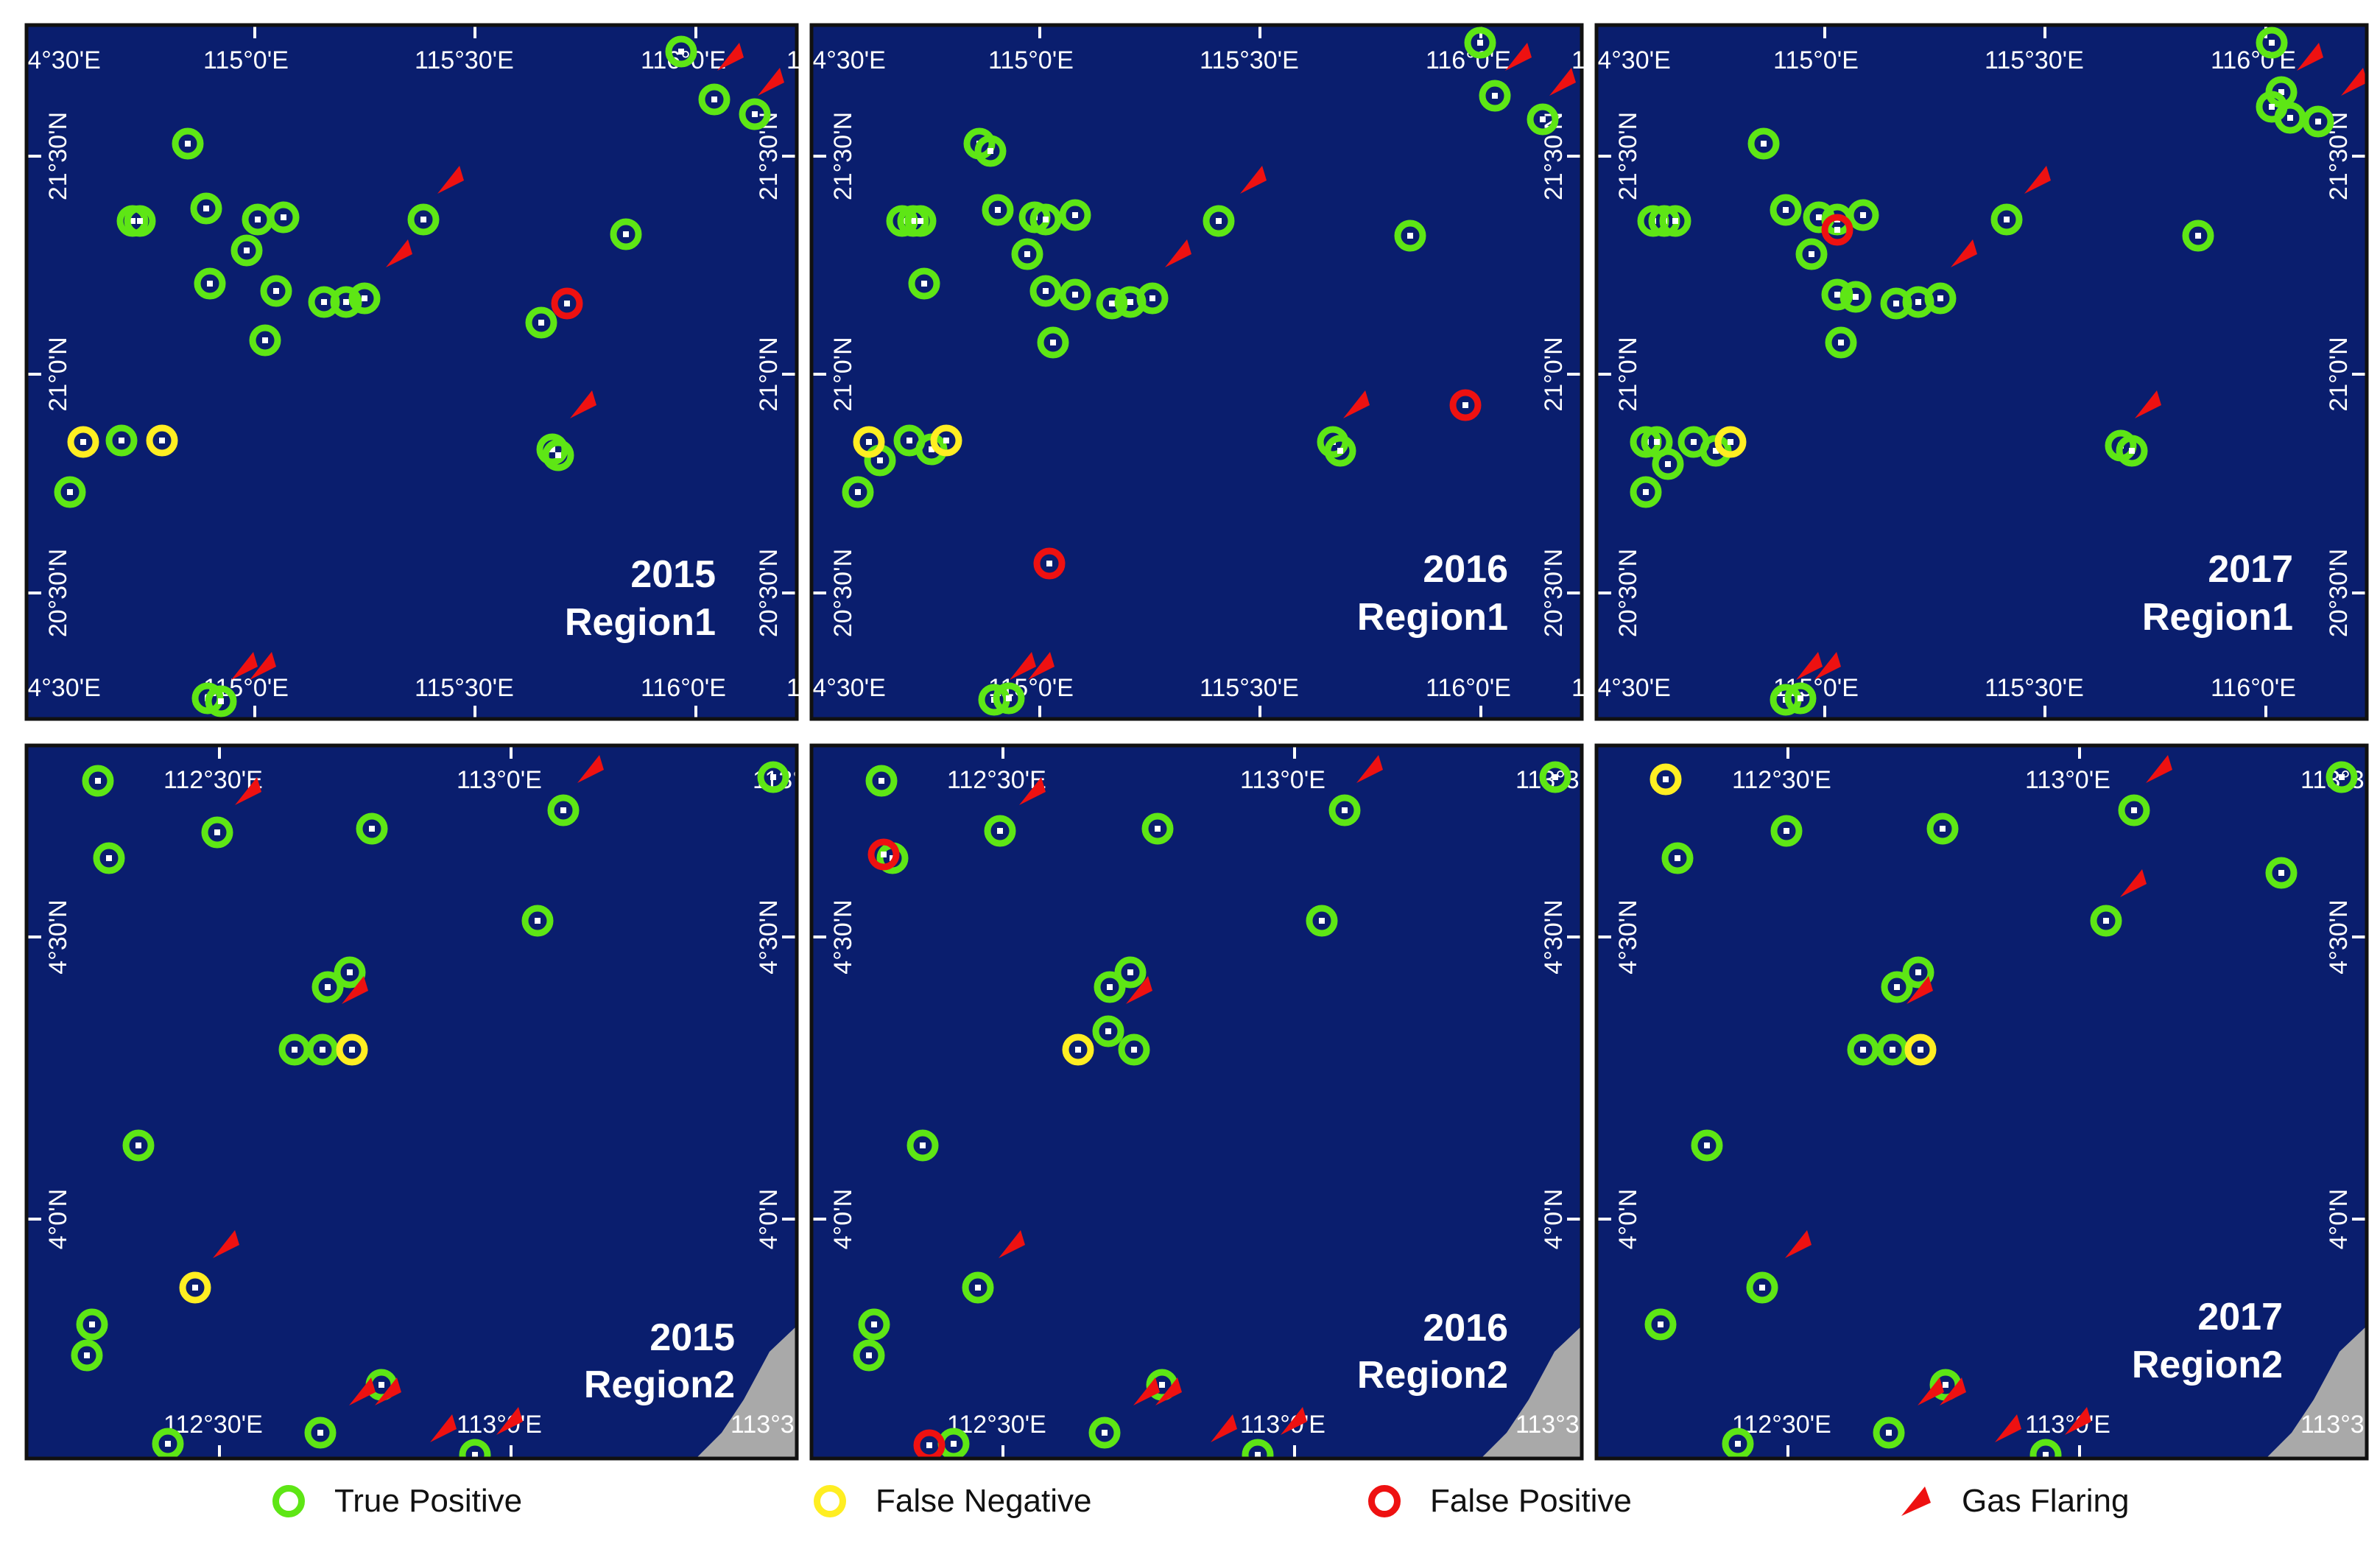 The image size is (2380, 1541). I want to click on panel-region: Region2, so click(1432, 1375).